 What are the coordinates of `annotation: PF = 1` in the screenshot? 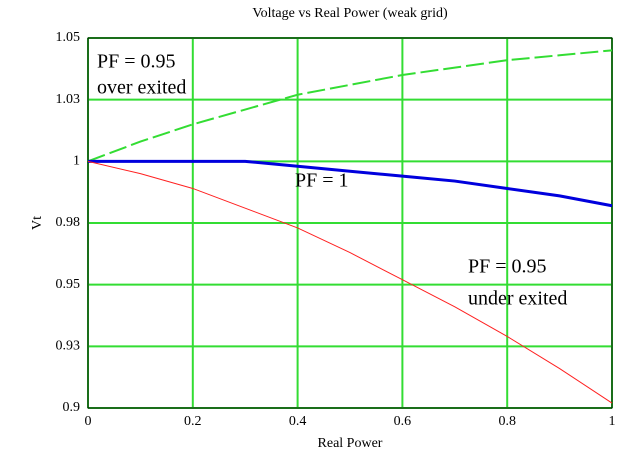 It's located at (322, 181).